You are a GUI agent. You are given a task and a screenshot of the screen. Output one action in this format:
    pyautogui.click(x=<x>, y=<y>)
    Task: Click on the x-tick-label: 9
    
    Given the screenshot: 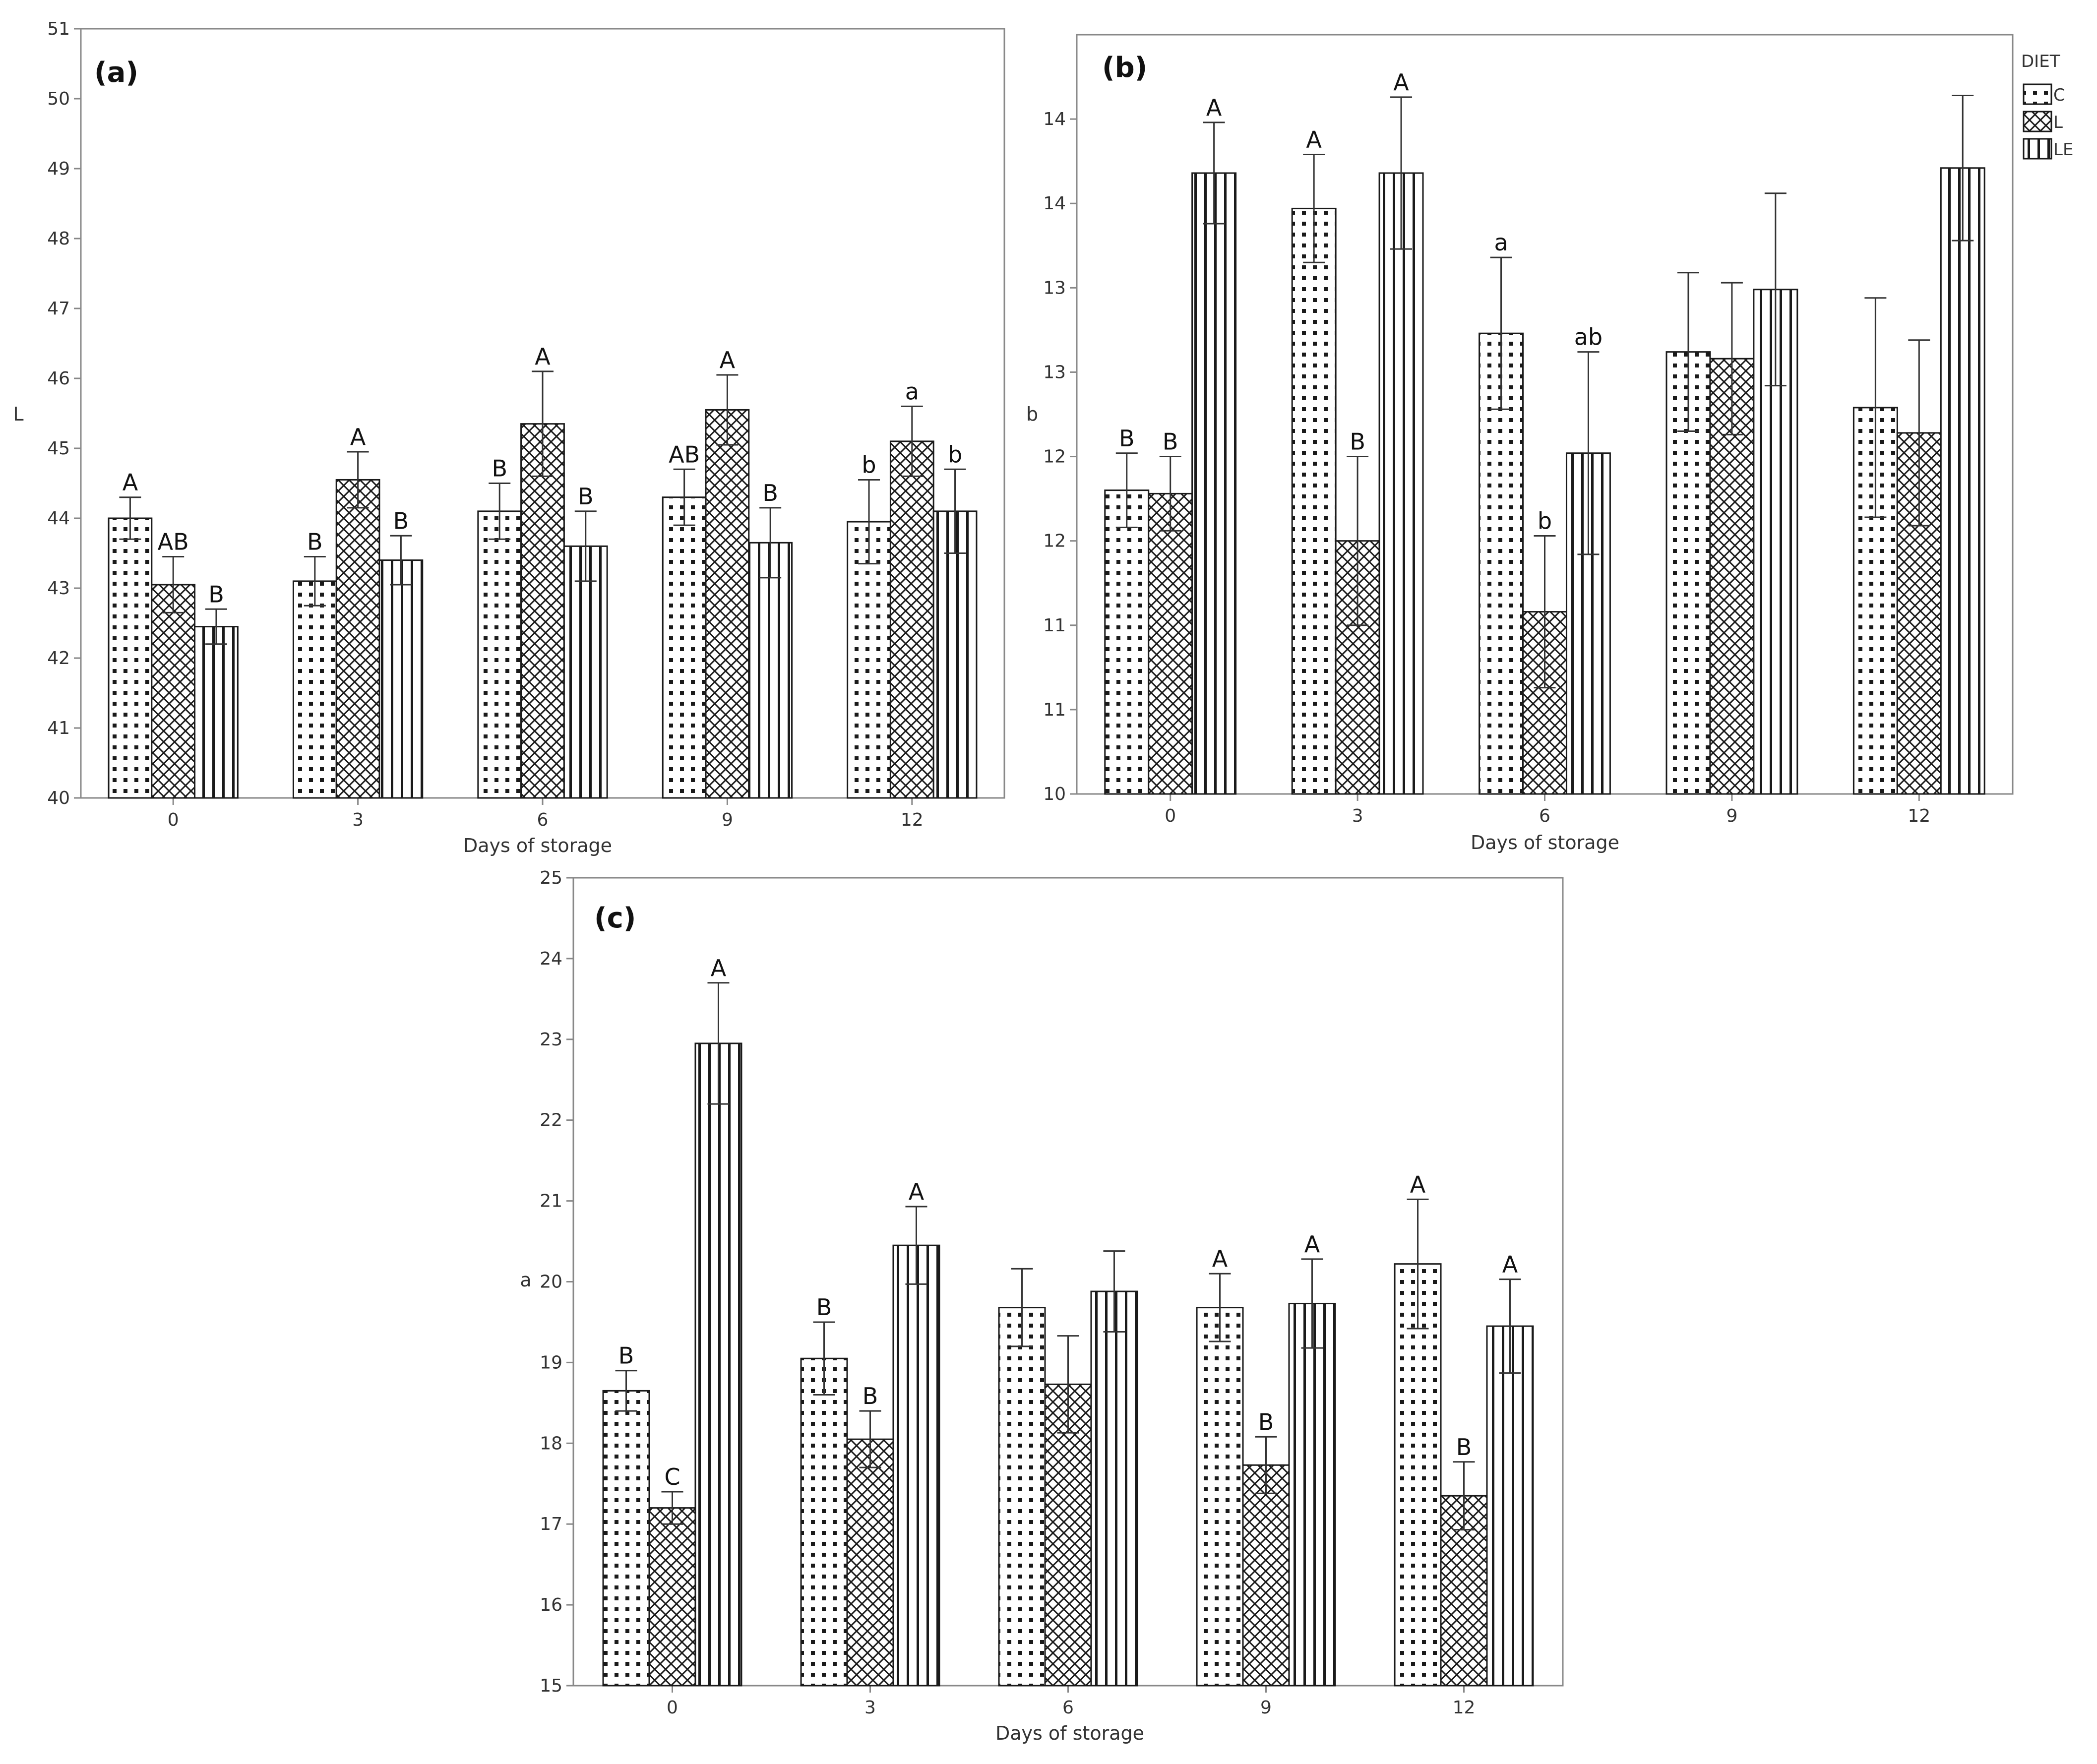 What is the action you would take?
    pyautogui.click(x=1731, y=816)
    